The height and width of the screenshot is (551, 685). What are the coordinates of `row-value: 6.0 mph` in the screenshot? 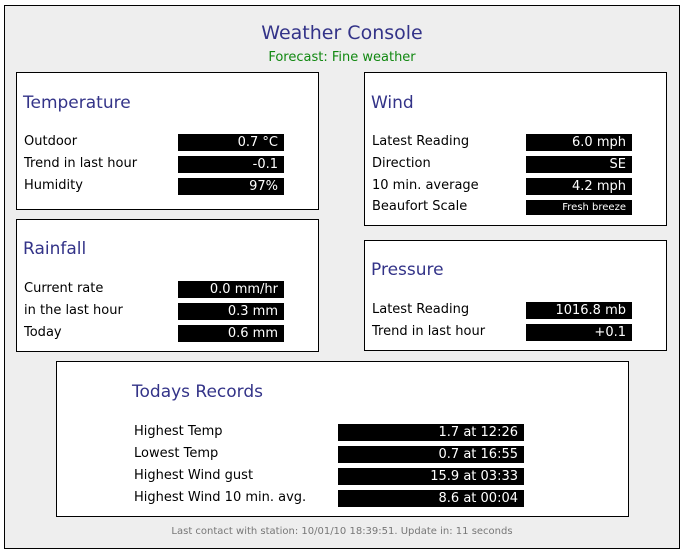 It's located at (579, 142).